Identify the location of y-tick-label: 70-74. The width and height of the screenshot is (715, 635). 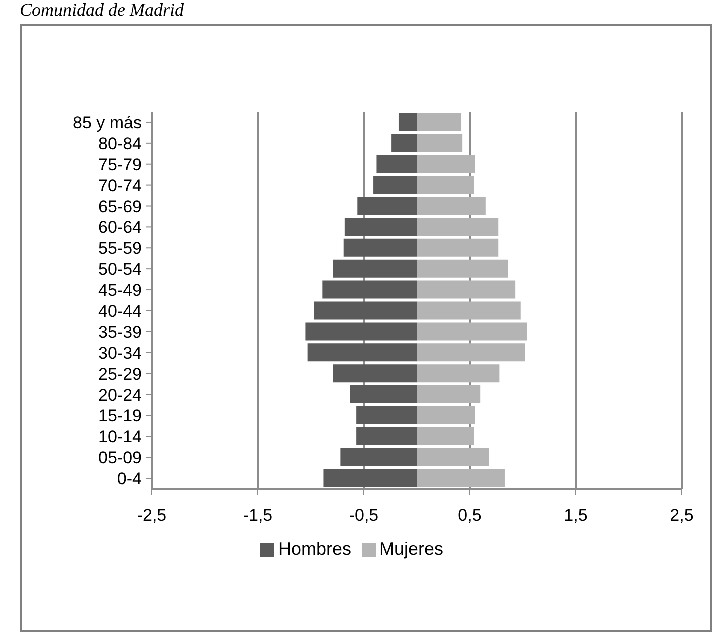
(120, 186).